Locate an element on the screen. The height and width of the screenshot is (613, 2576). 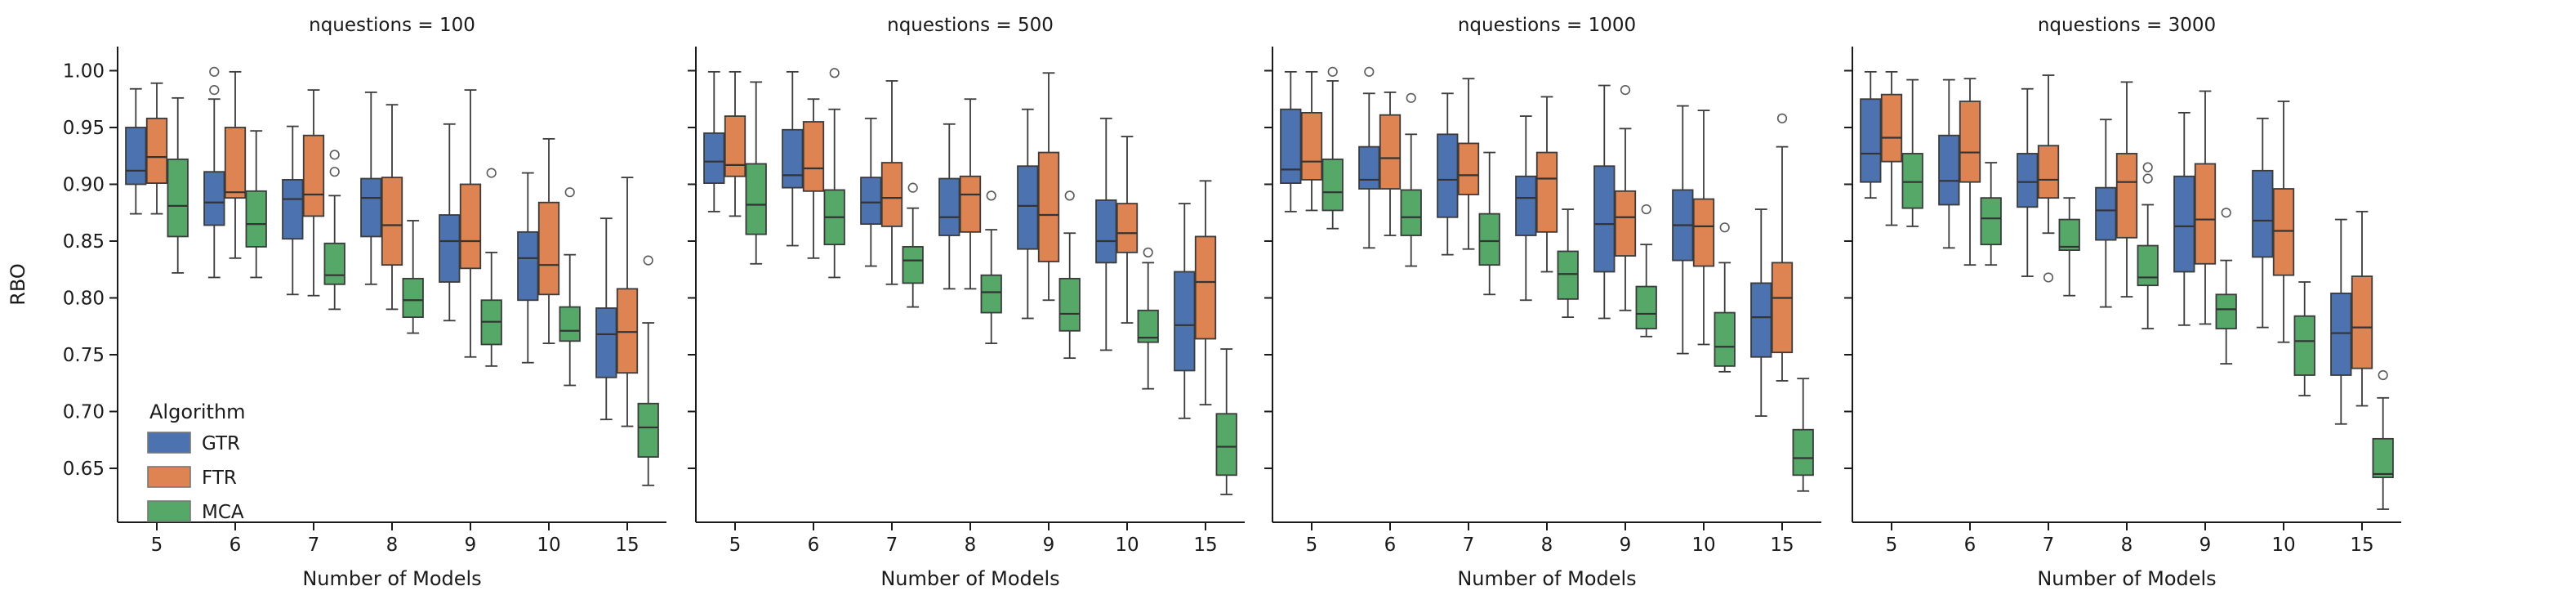
box-MCA-n8 is located at coordinates (413, 277).